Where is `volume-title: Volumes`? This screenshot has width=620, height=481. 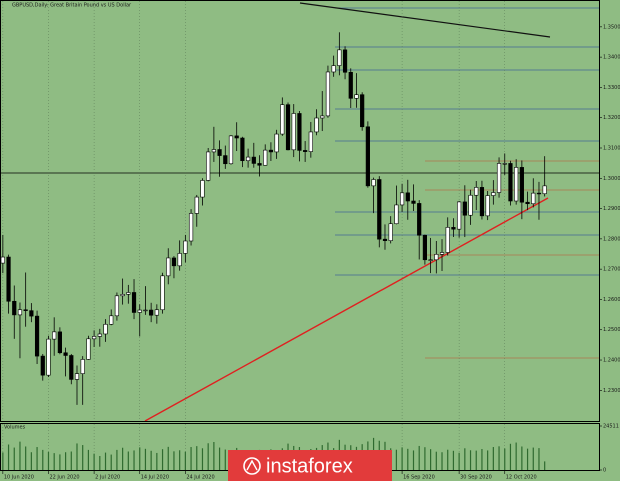
volume-title: Volumes is located at coordinates (15, 428).